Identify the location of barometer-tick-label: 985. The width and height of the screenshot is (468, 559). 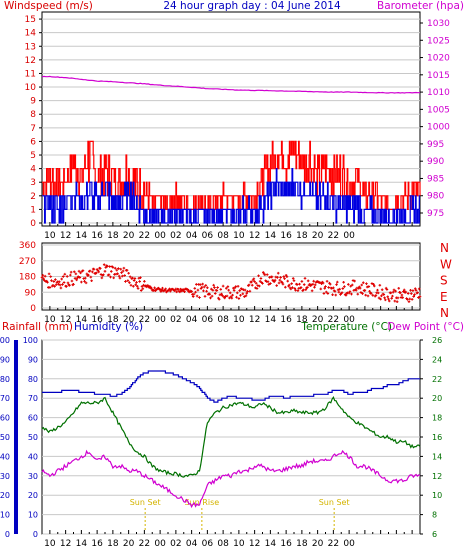
(435, 179).